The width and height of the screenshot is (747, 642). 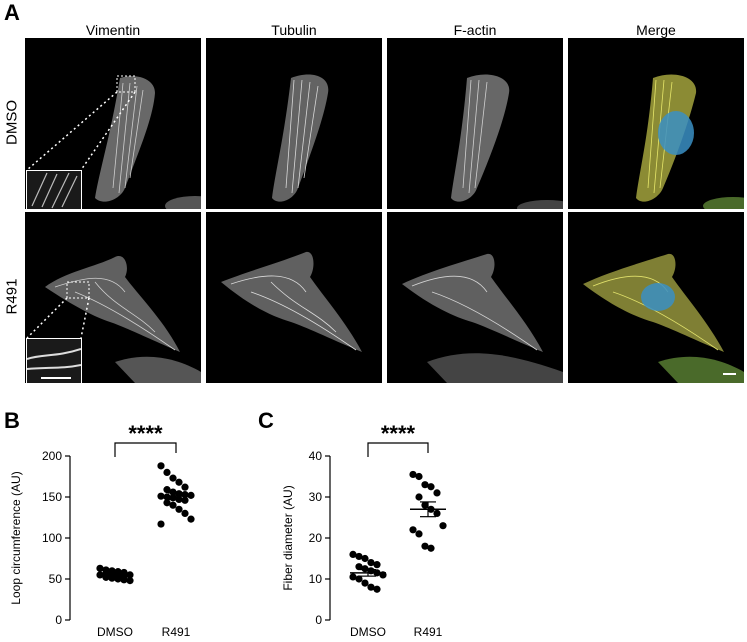 I want to click on zoom-inset-dmso, so click(x=54, y=189).